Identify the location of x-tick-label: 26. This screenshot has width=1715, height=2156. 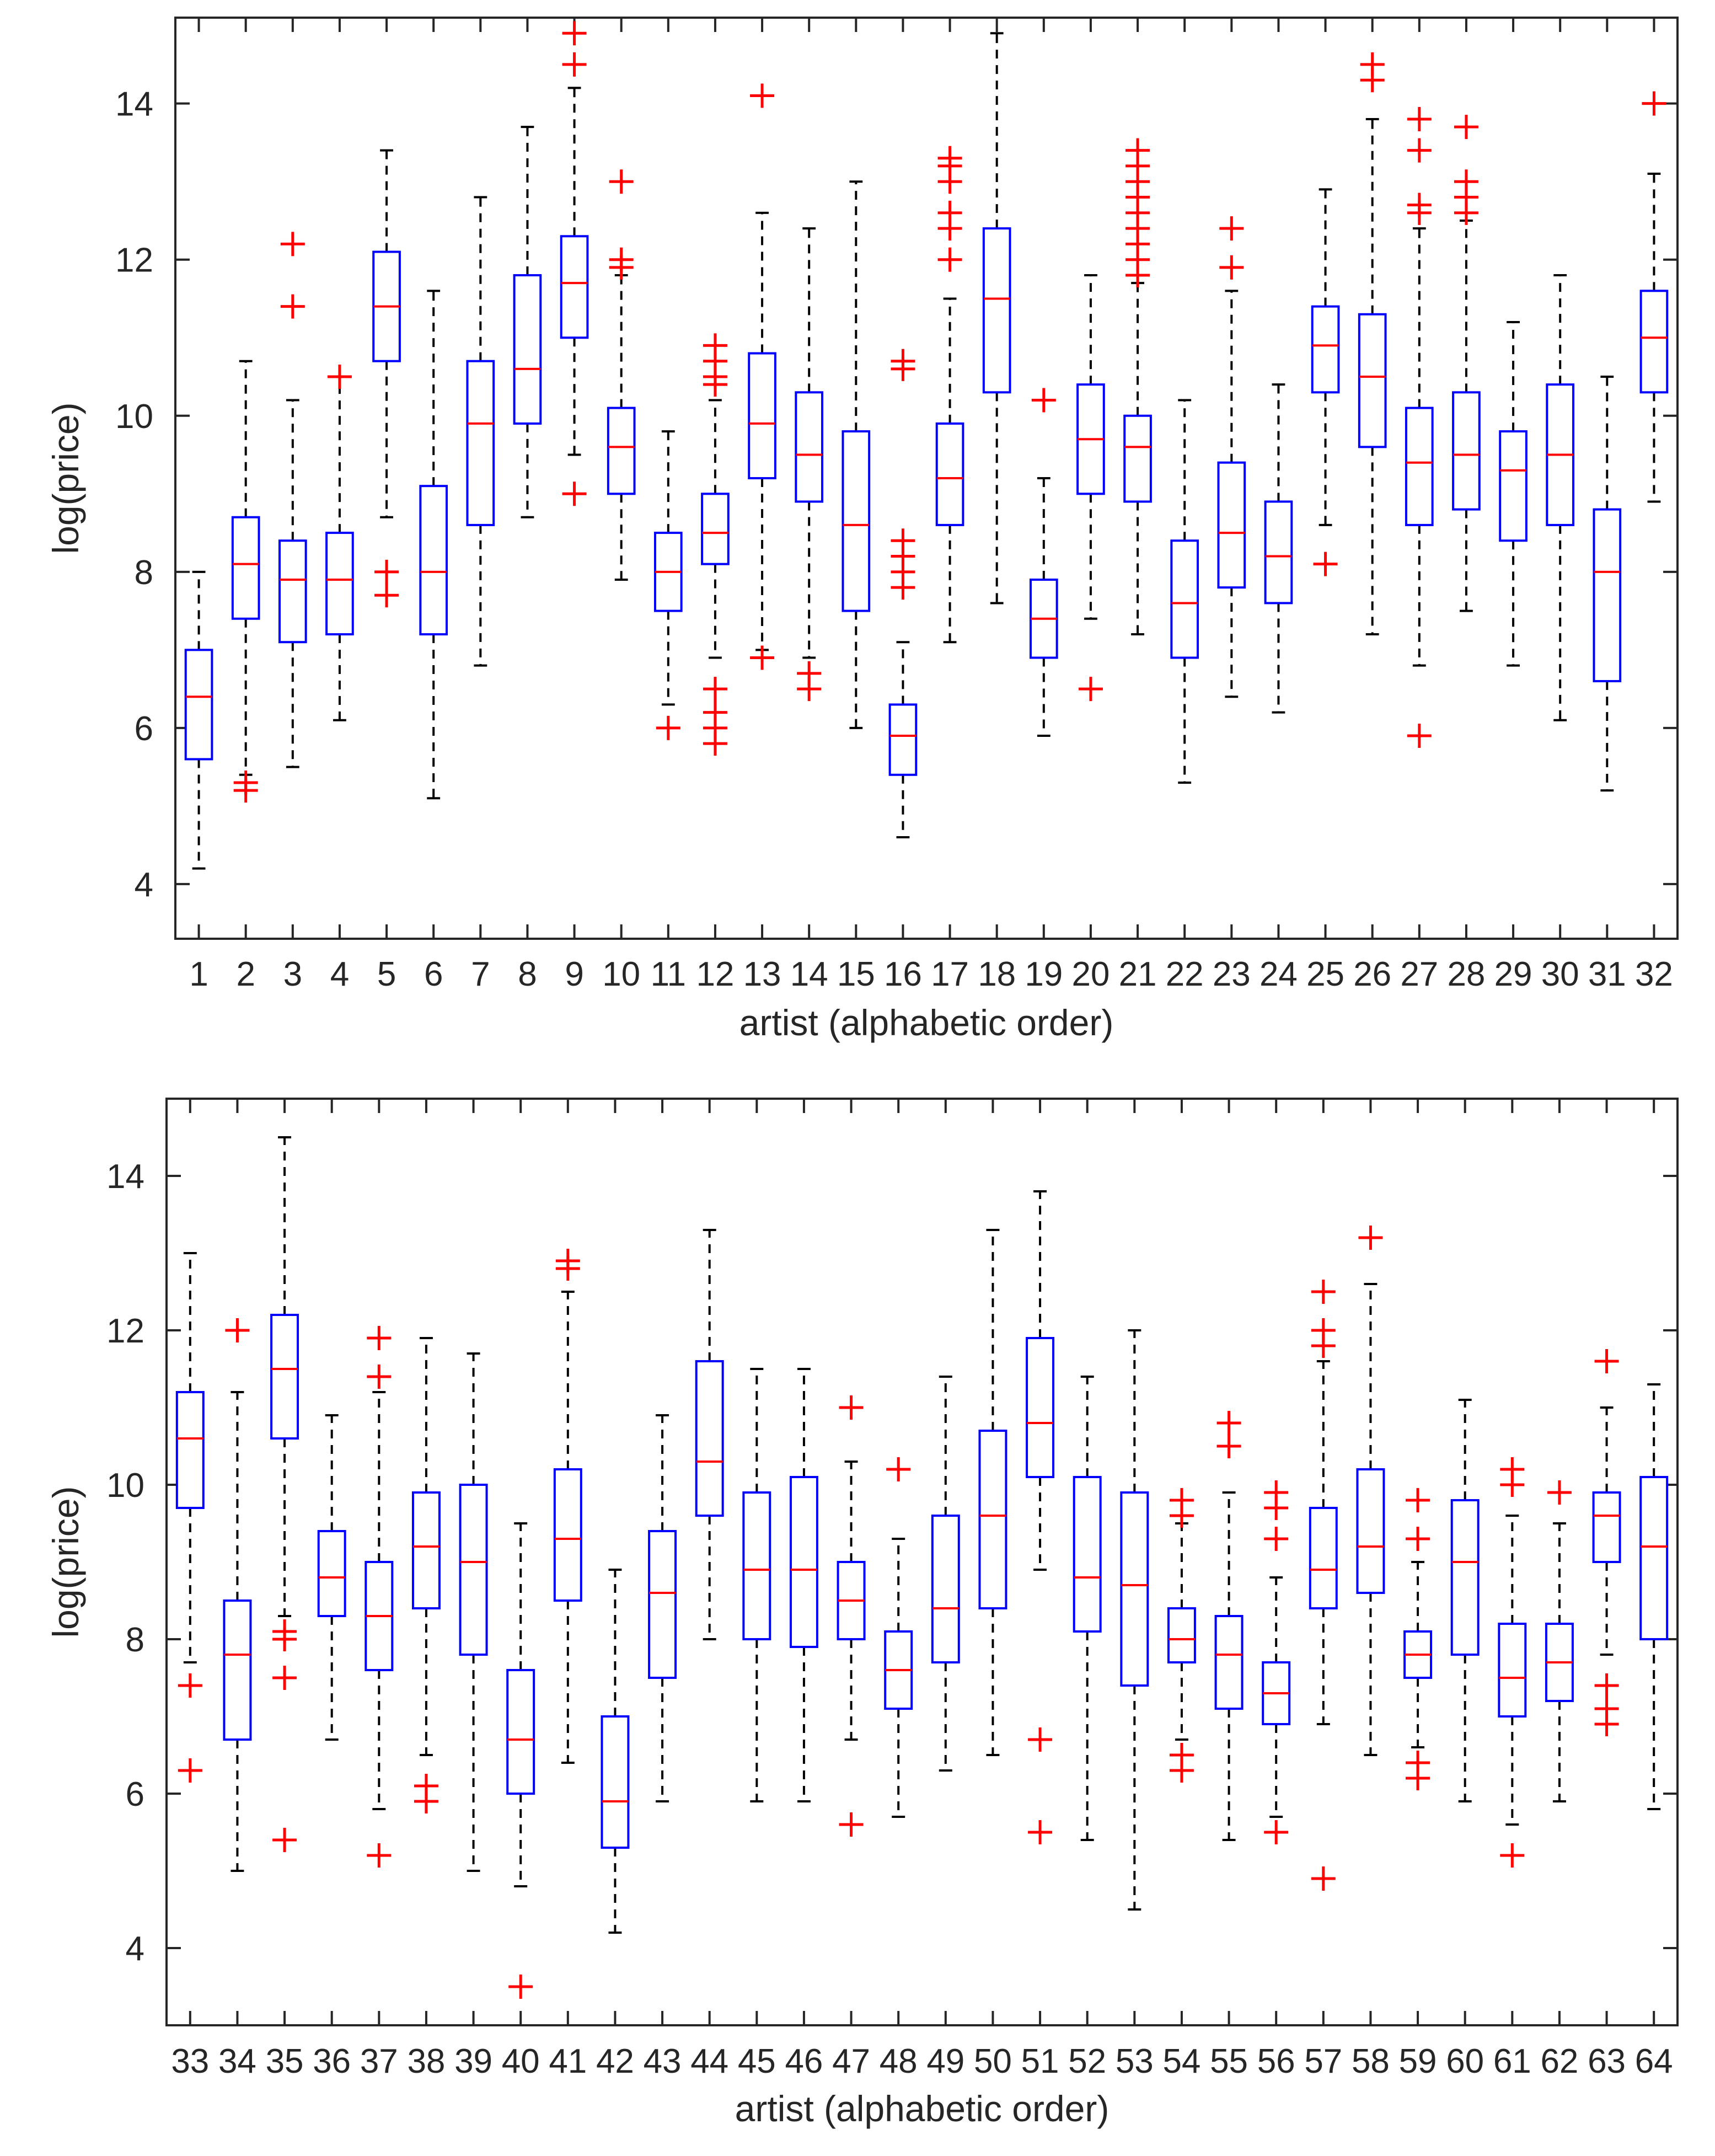
(1372, 974).